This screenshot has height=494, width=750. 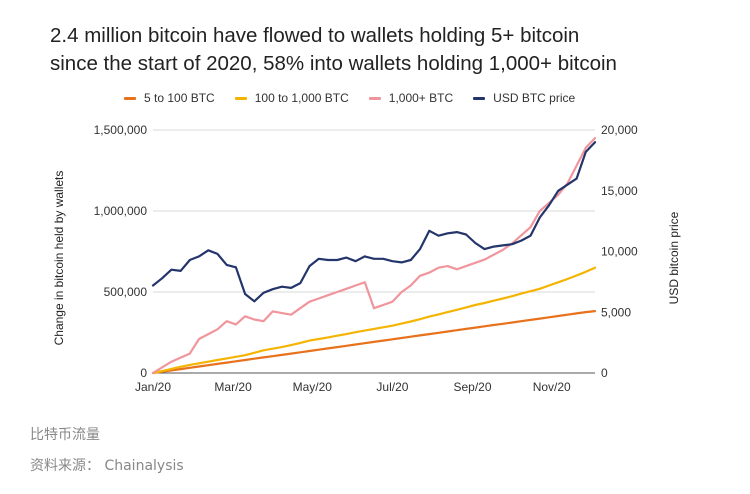 What do you see at coordinates (619, 191) in the screenshot?
I see `y-tick-label-right: 15,000` at bounding box center [619, 191].